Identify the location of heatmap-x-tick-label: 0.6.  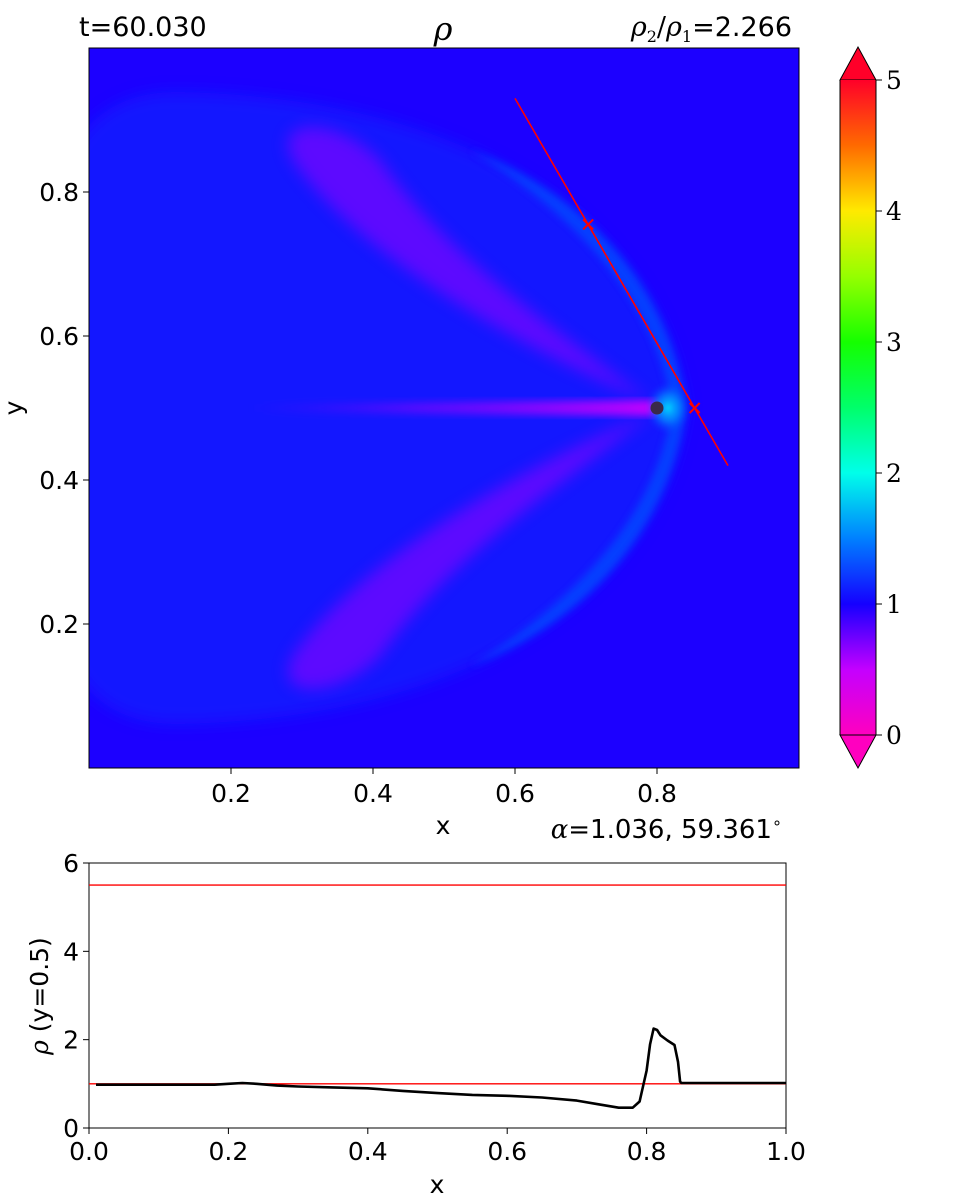
(515, 793).